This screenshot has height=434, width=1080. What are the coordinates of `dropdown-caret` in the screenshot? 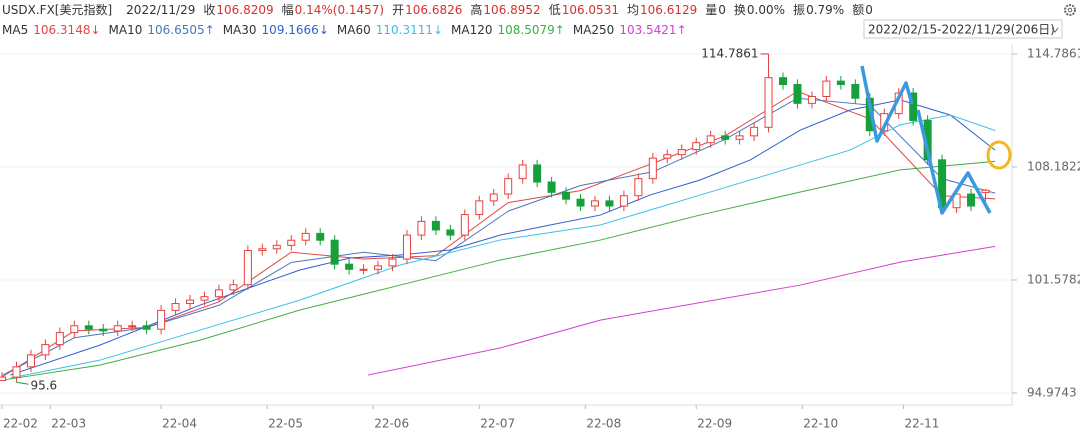 It's located at (1055, 30).